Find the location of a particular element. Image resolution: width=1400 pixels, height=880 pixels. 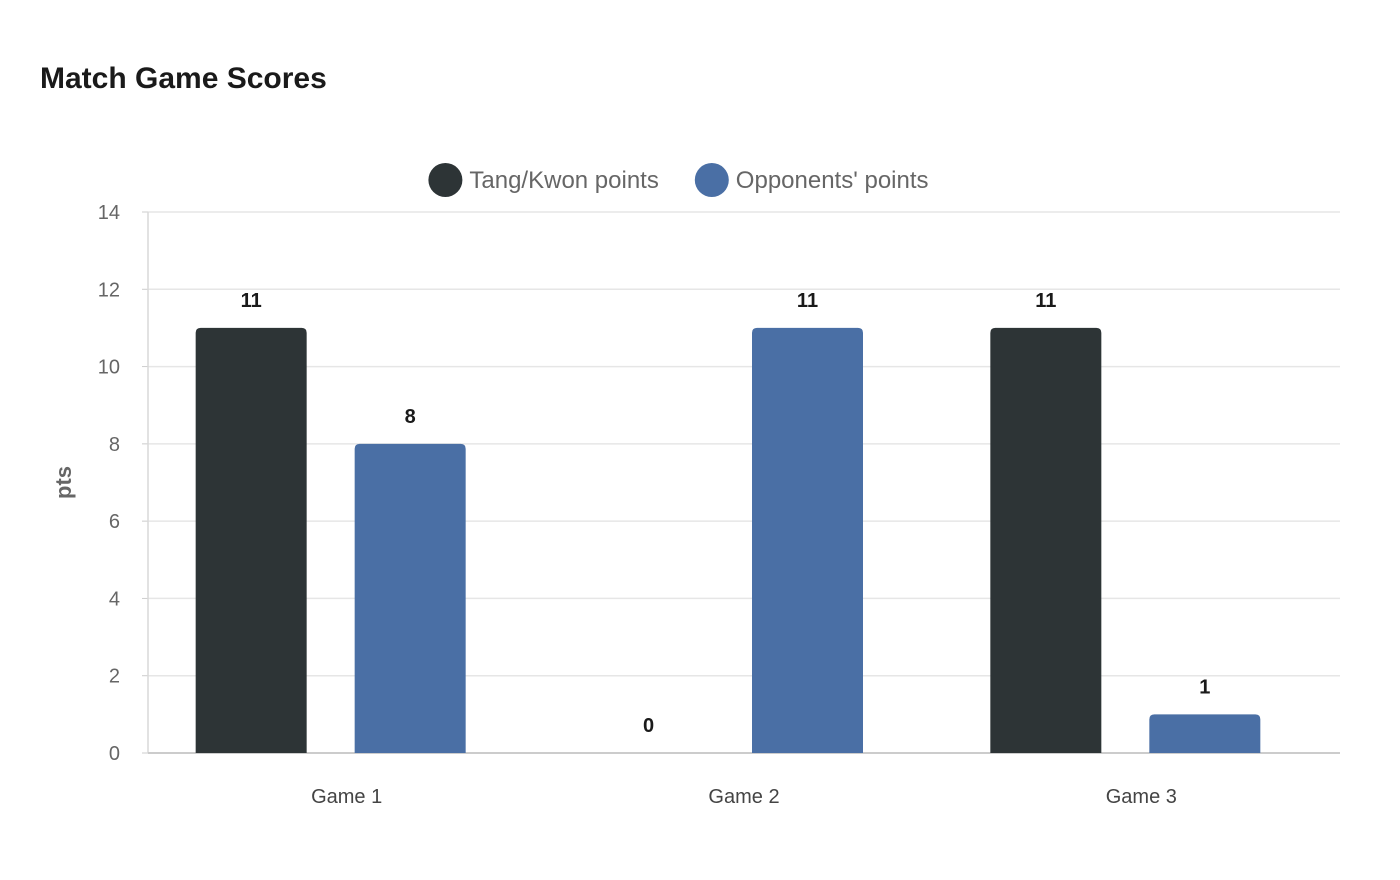

y-tick-label: 14 is located at coordinates (109, 213).